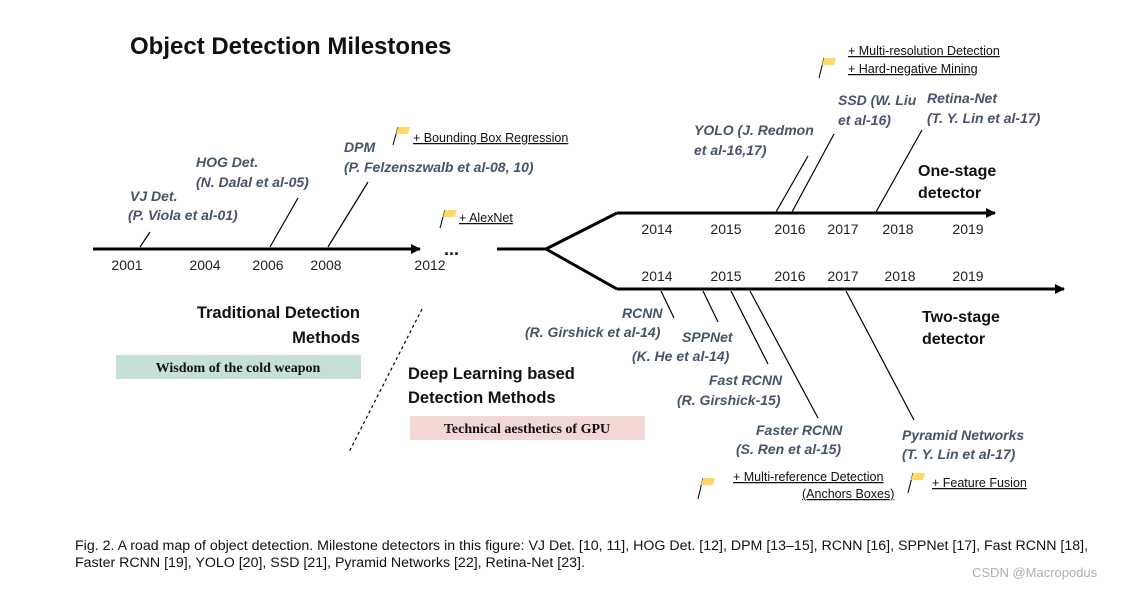 This screenshot has height=590, width=1136. I want to click on detector-sppnet-line2: (K. He et al-14), so click(681, 356).